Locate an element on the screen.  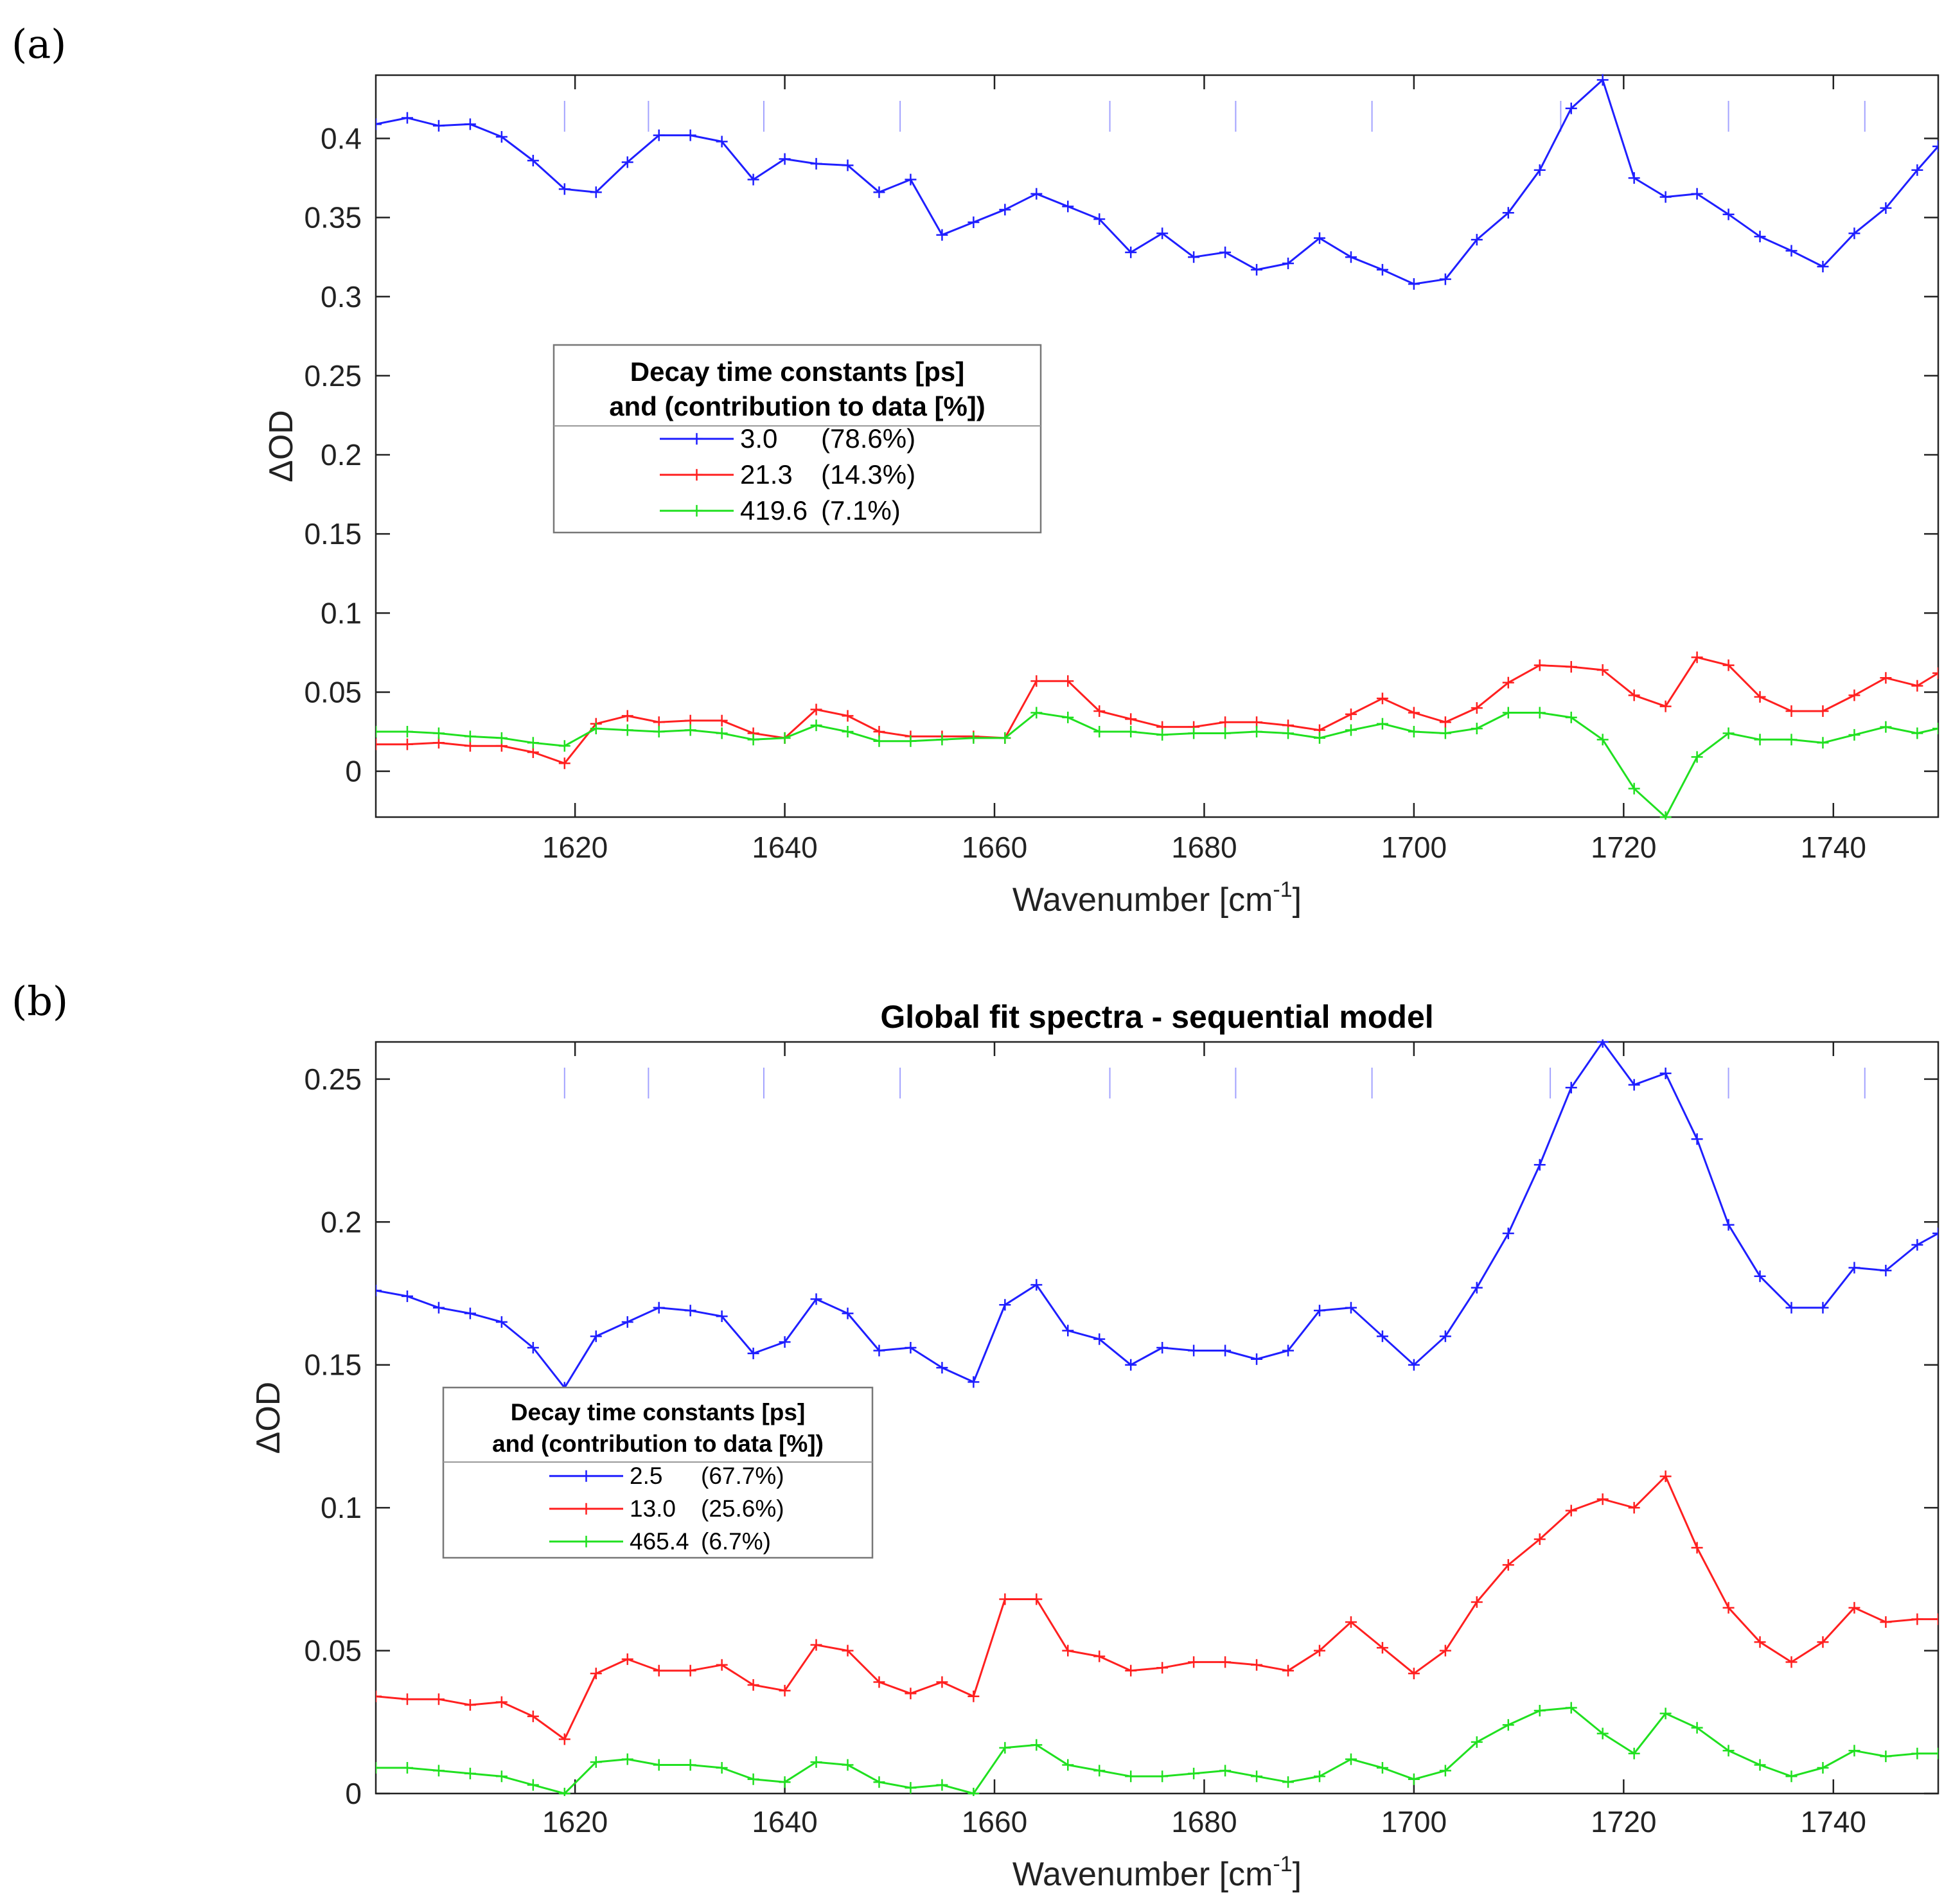
x-tick-label: 1660 is located at coordinates (994, 1821).